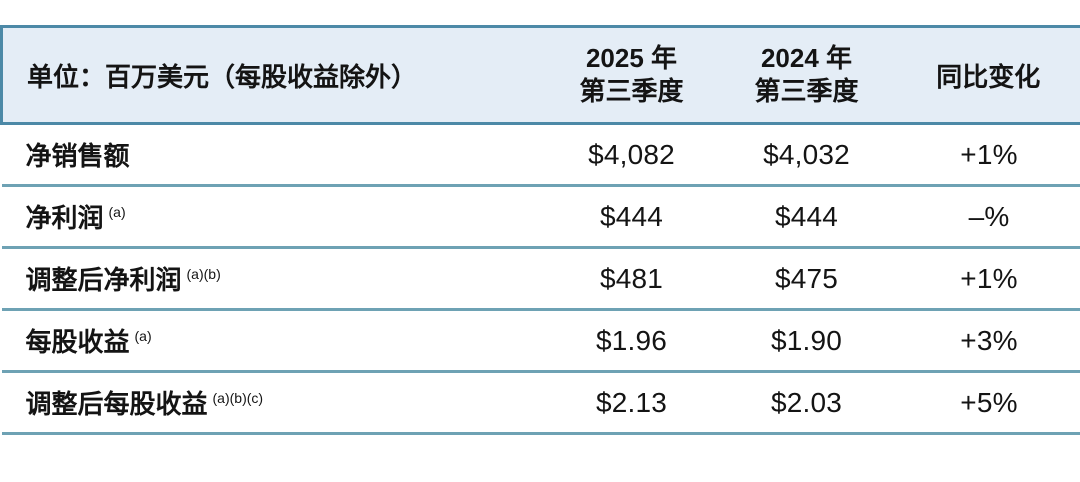  Describe the element at coordinates (274, 217) in the screenshot. I see `row-label: 净利润 (a)` at that location.